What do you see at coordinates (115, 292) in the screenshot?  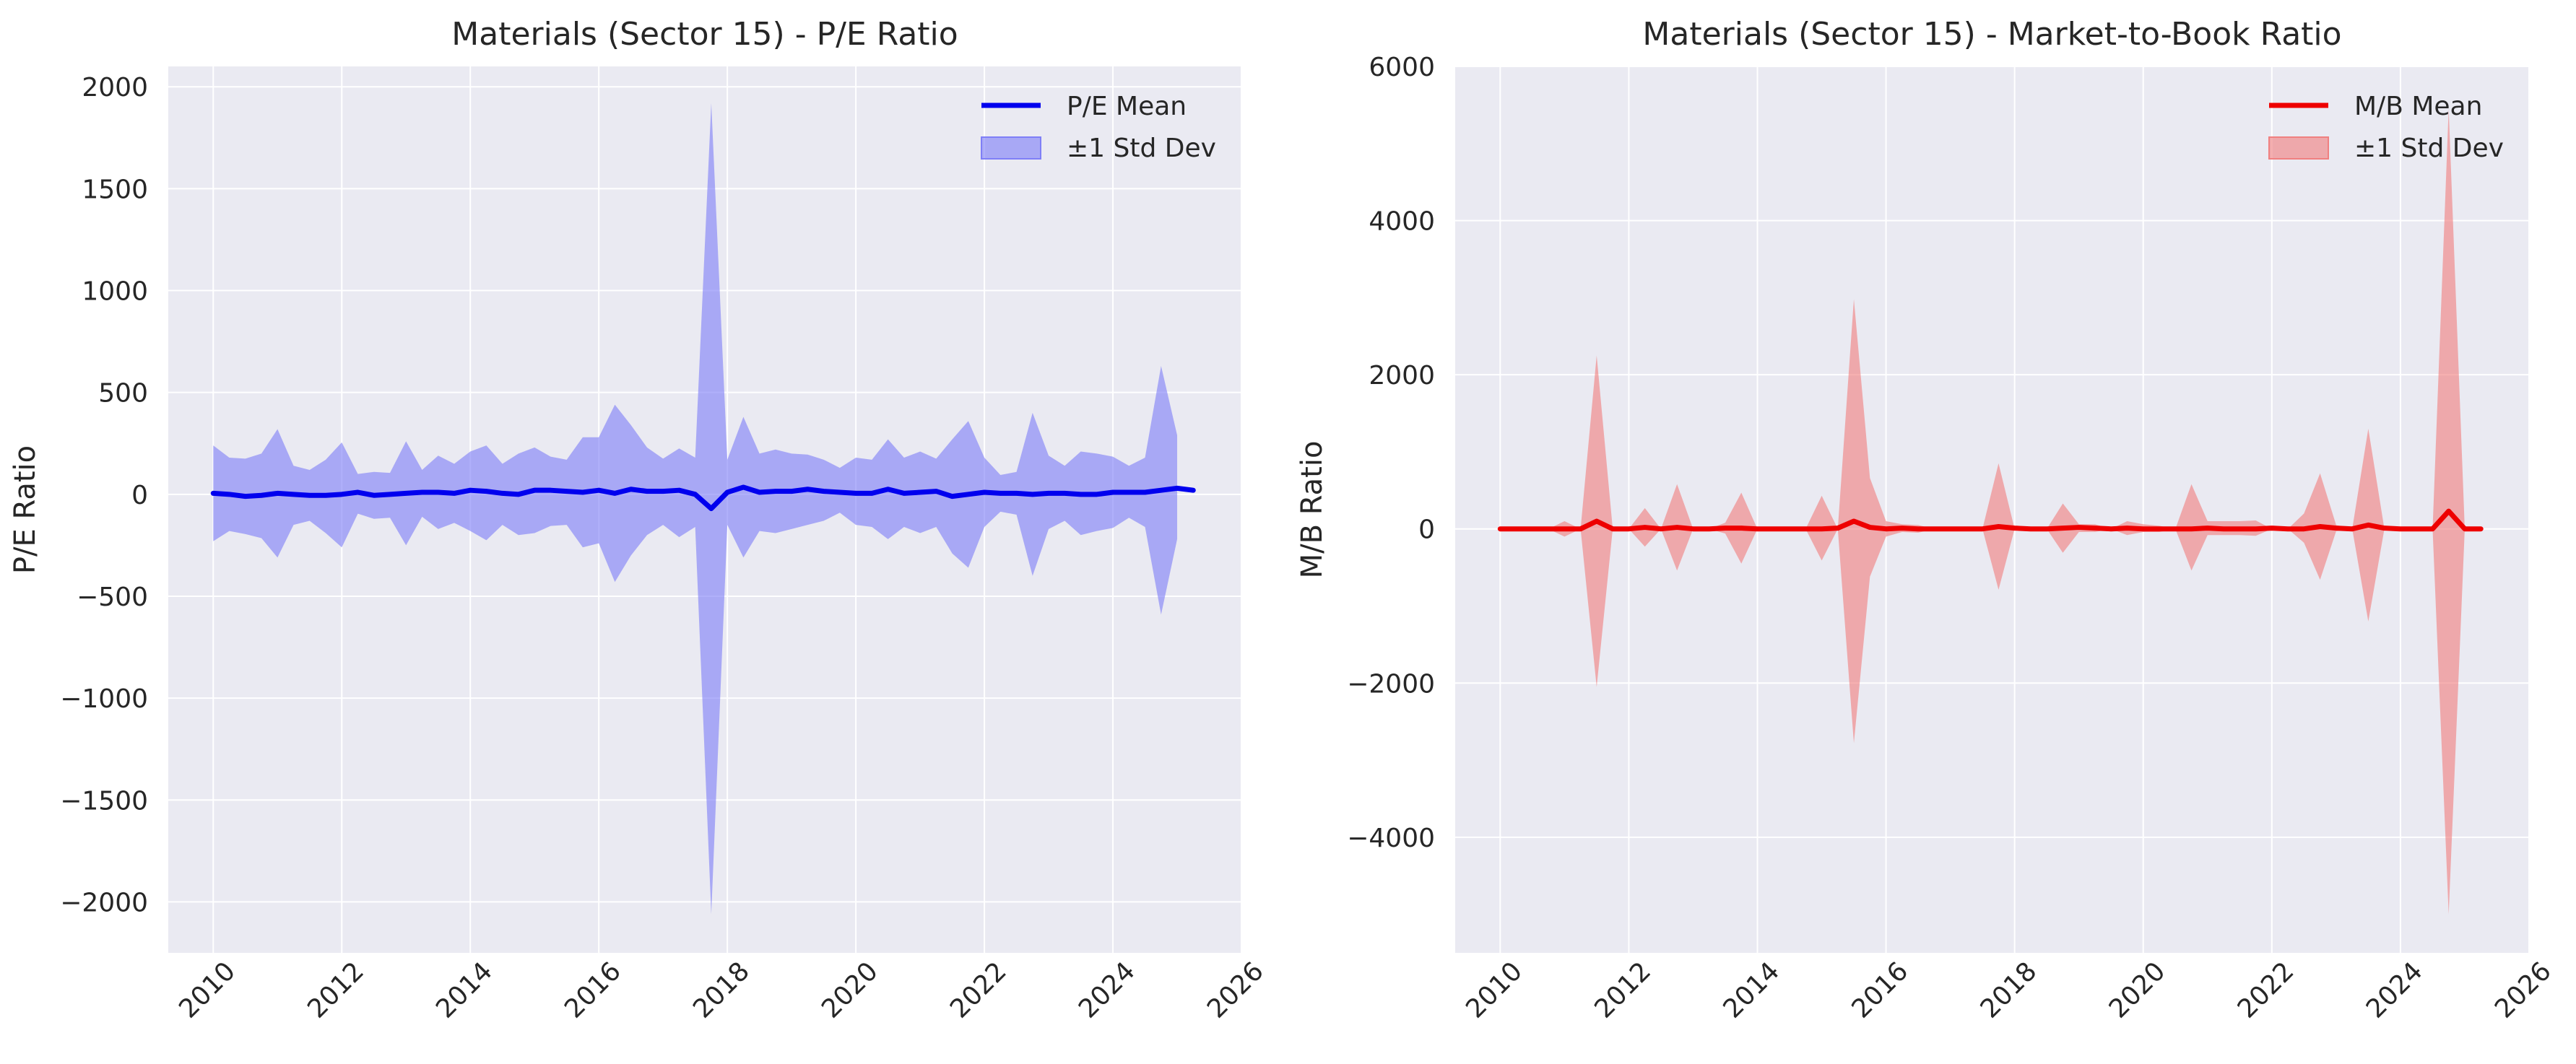 I see `y-tick-label: 1000` at bounding box center [115, 292].